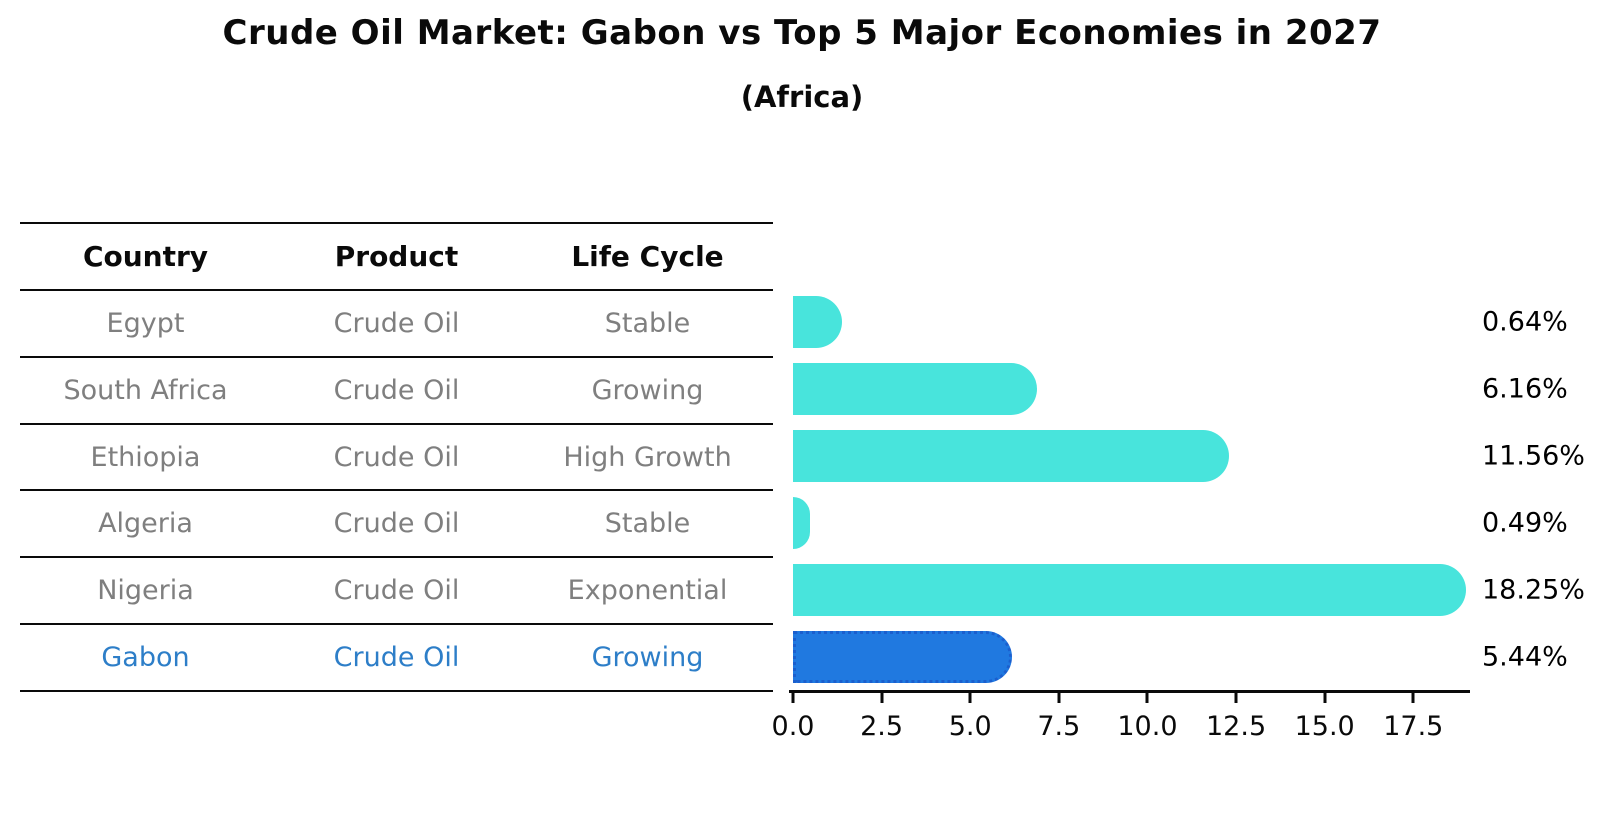  I want to click on bar-value-label: 0.49%, so click(1525, 523).